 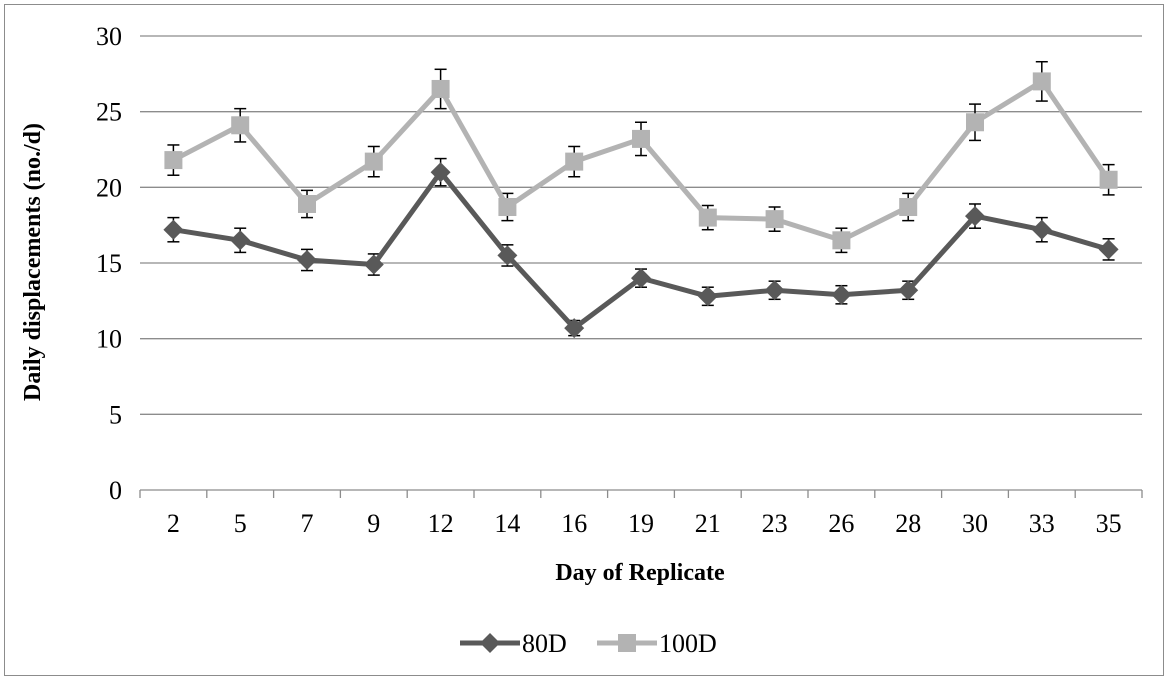 I want to click on legend-label: 100D, so click(x=688, y=643).